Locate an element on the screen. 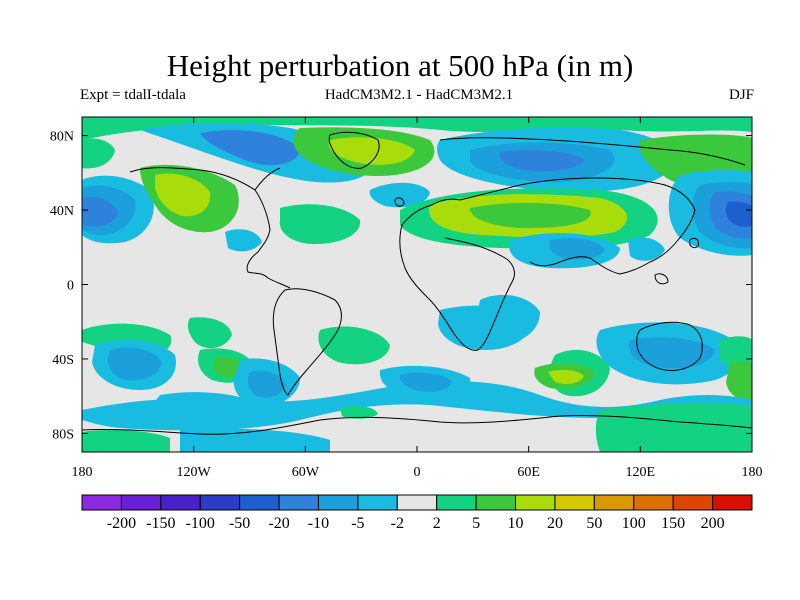 Image resolution: width=800 pixels, height=600 pixels. colorbar-label: 20 is located at coordinates (555, 523).